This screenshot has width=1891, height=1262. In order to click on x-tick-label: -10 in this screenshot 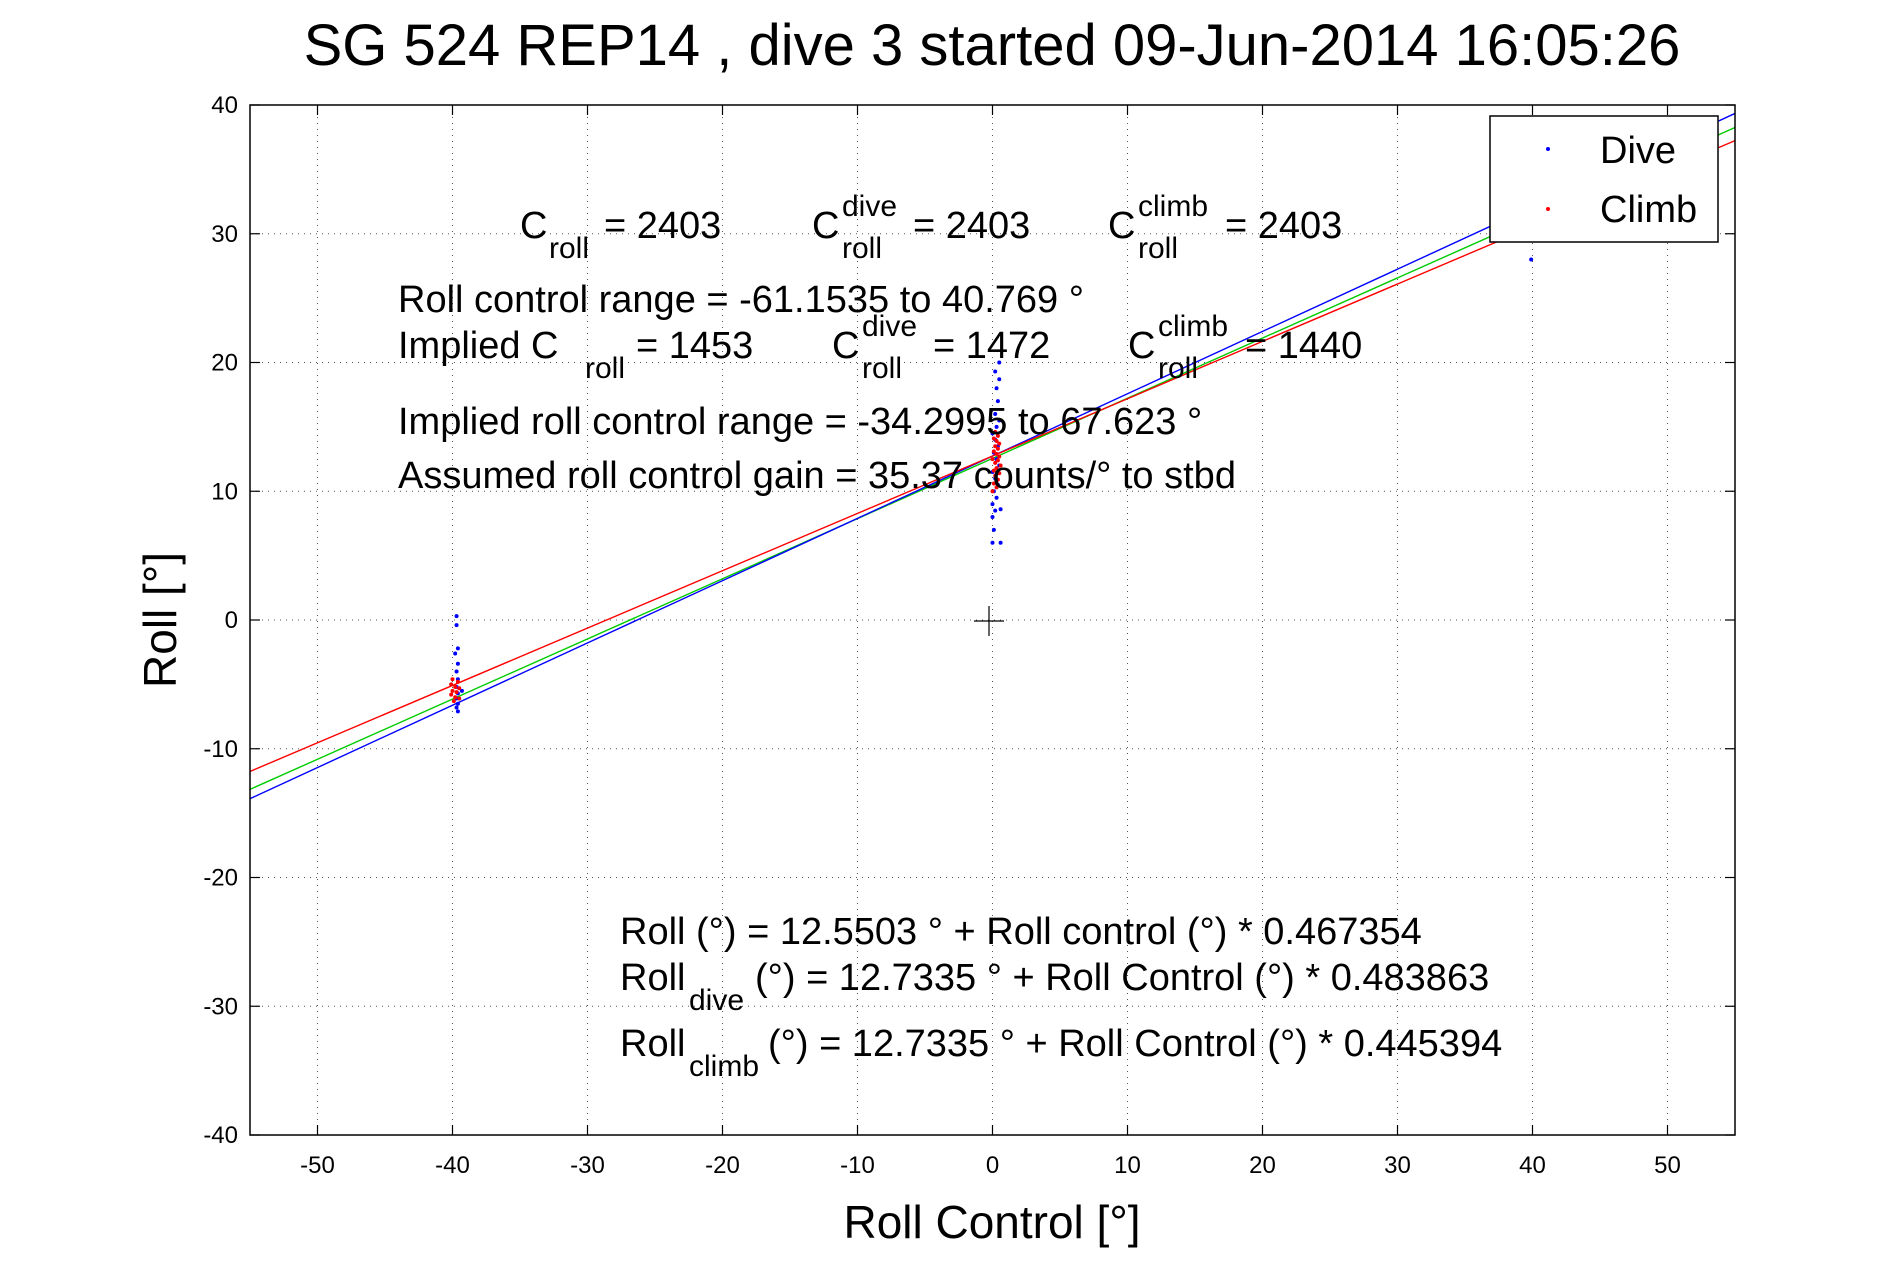, I will do `click(857, 1165)`.